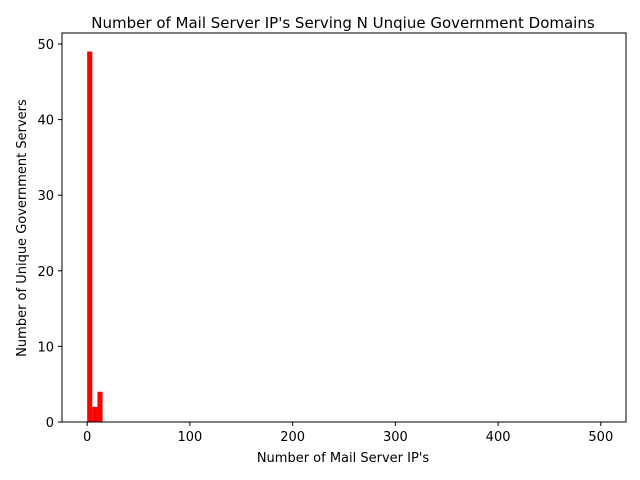 This screenshot has width=640, height=480. Describe the element at coordinates (45, 45) in the screenshot. I see `y-tick-label: 50` at that location.